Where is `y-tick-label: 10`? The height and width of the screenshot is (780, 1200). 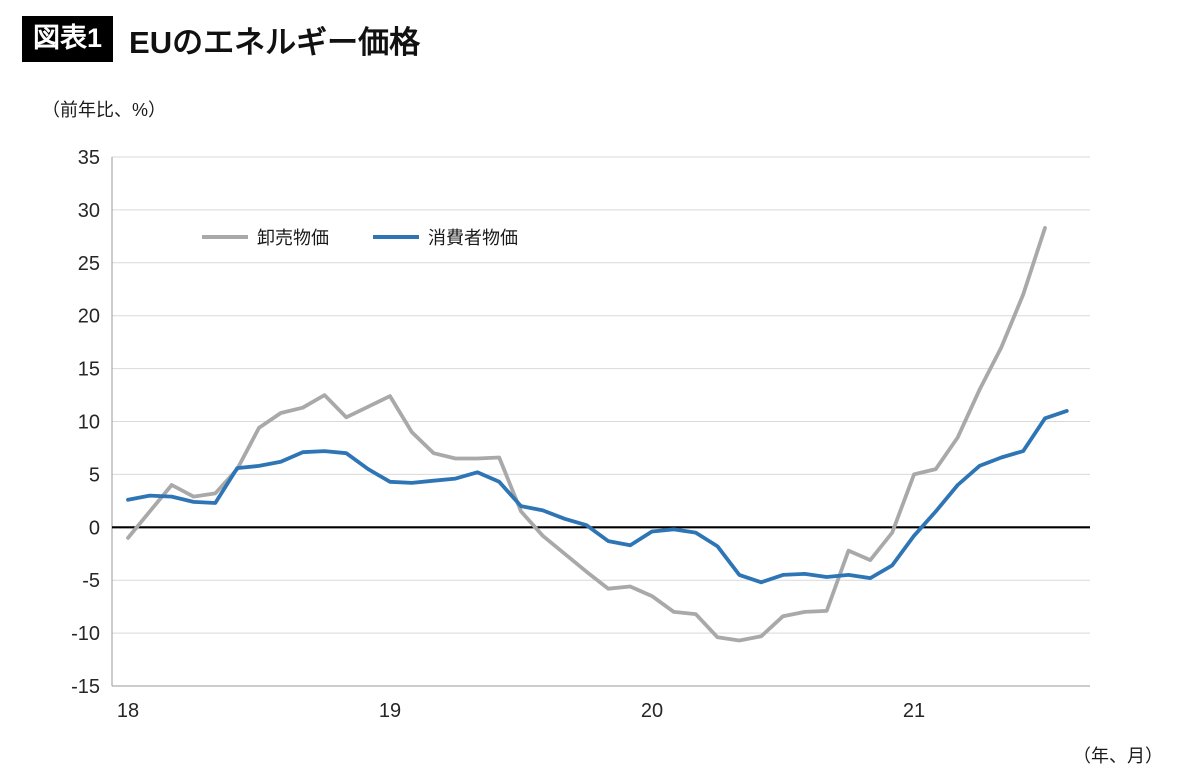 y-tick-label: 10 is located at coordinates (89, 423).